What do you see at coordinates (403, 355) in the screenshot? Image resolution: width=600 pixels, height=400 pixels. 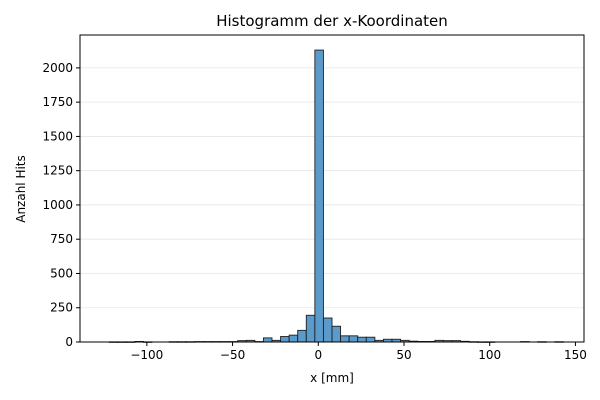 I see `x-tick-label: 50` at bounding box center [403, 355].